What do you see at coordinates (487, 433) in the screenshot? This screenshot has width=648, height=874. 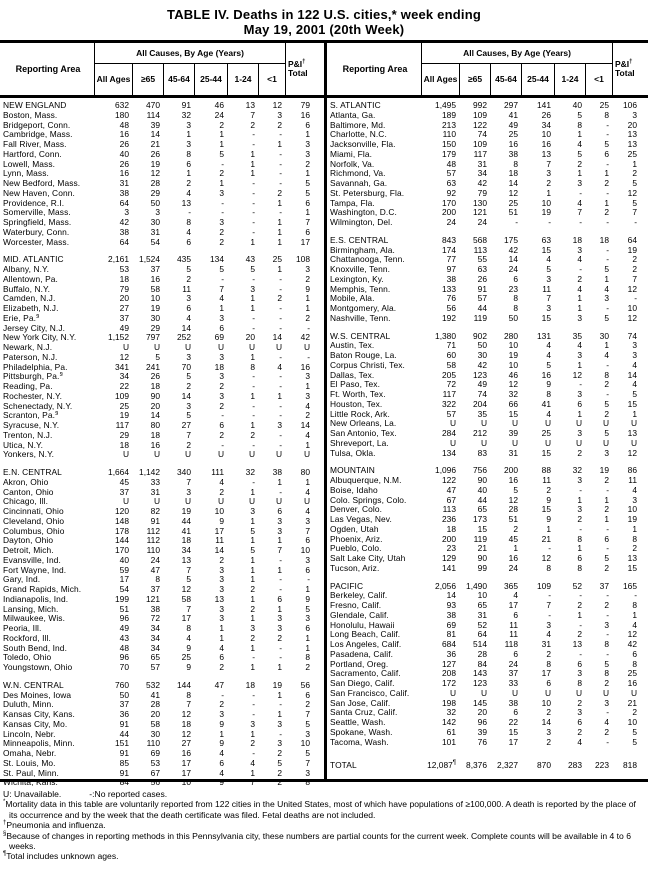 I see `city-row: San Antonio, Tex. 284 212 39 25 3 5 13` at bounding box center [487, 433].